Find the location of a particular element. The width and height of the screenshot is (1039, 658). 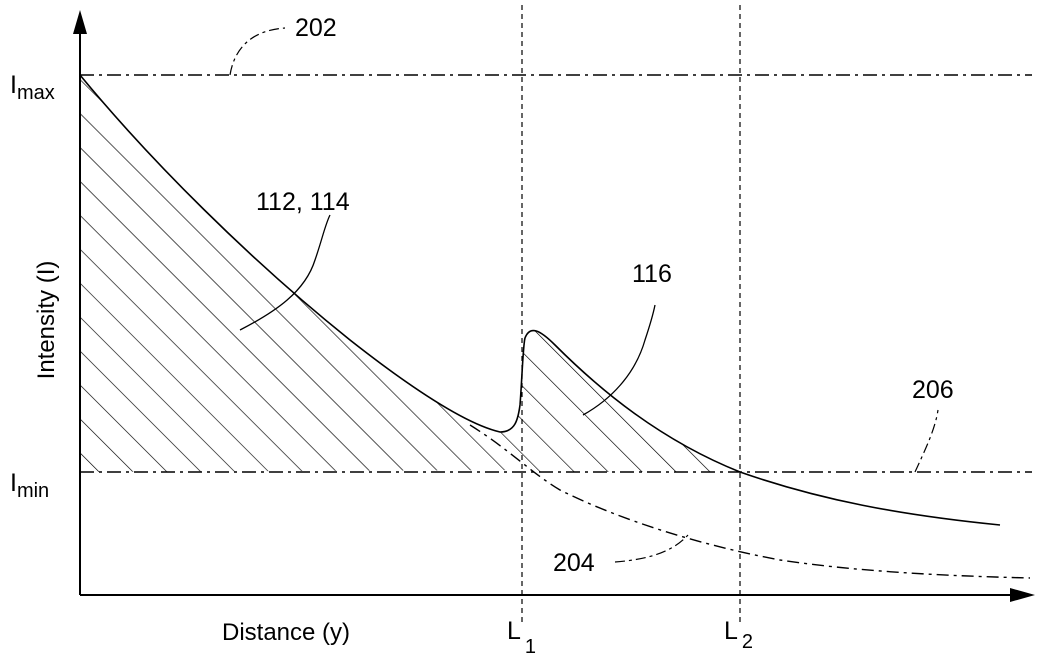

callout-label-206: 206 is located at coordinates (933, 390).